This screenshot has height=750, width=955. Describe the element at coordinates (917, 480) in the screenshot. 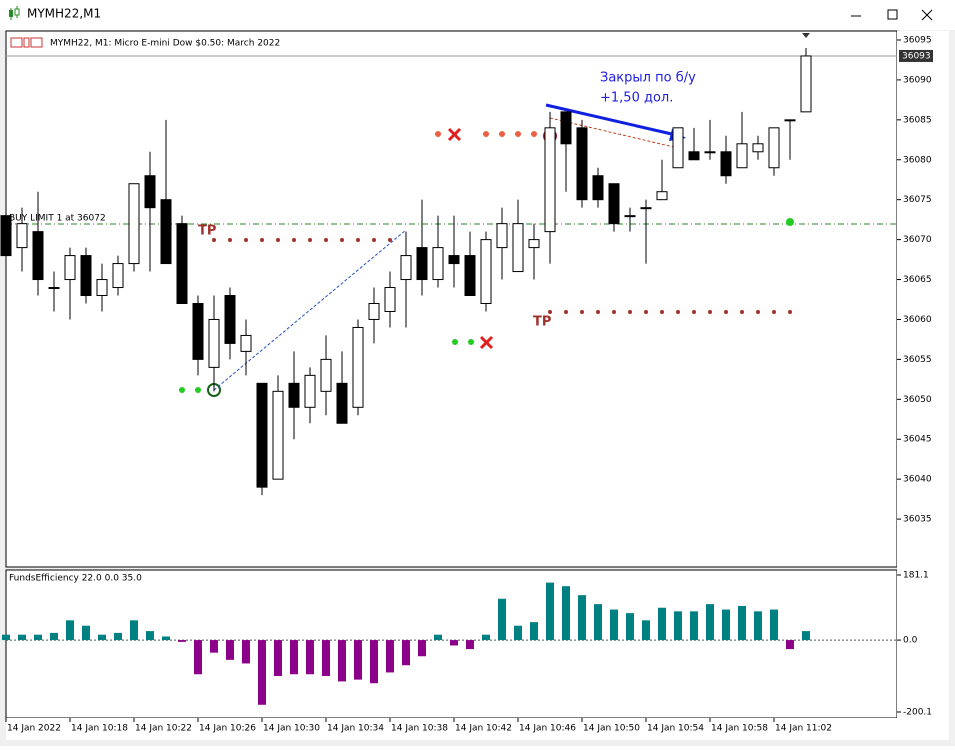

I see `y-tick-label: 36040` at that location.